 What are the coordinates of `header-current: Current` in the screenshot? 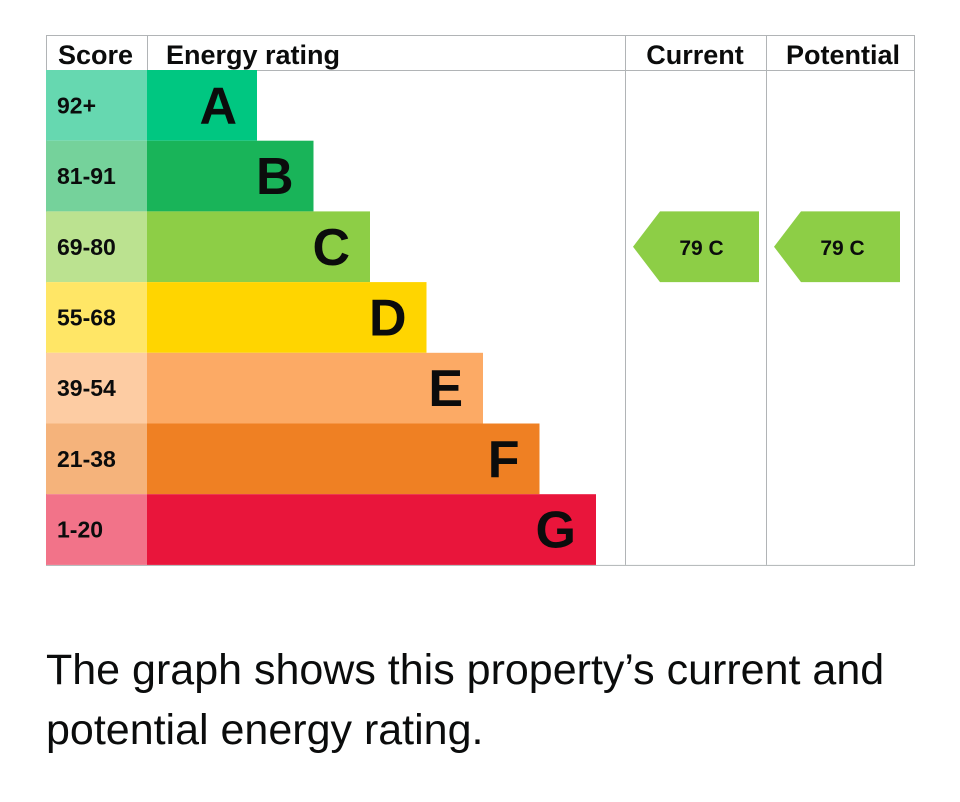 It's located at (695, 55).